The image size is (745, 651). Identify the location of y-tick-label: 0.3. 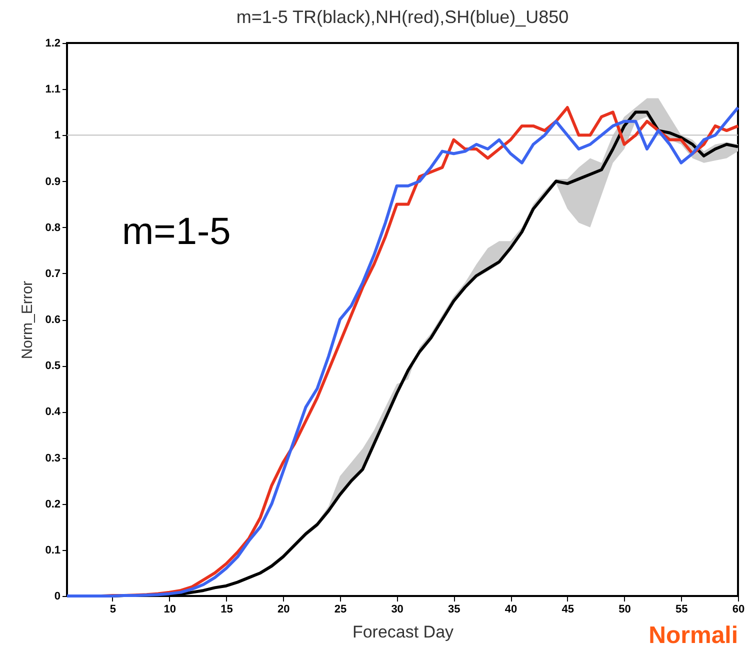
(52, 458).